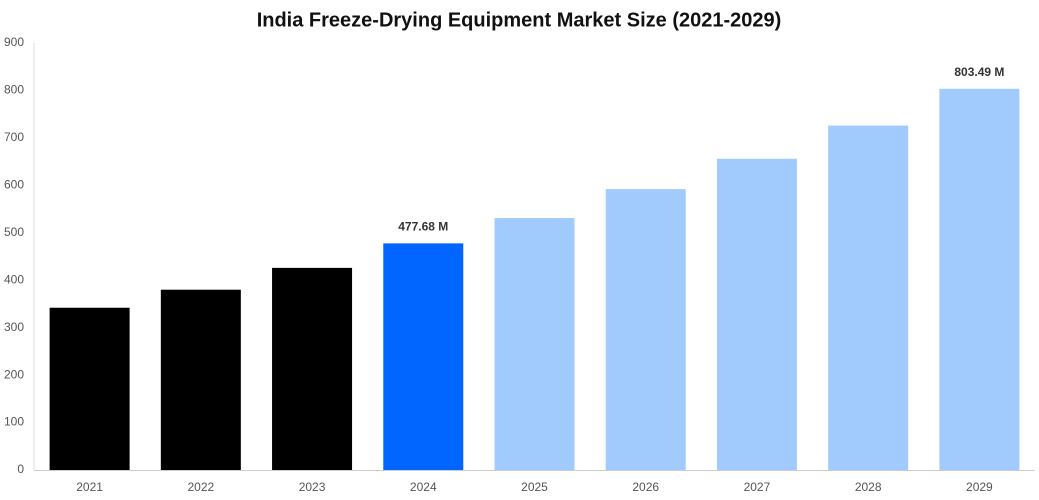 This screenshot has height=500, width=1039. Describe the element at coordinates (14, 42) in the screenshot. I see `y-tick-label: 900` at that location.